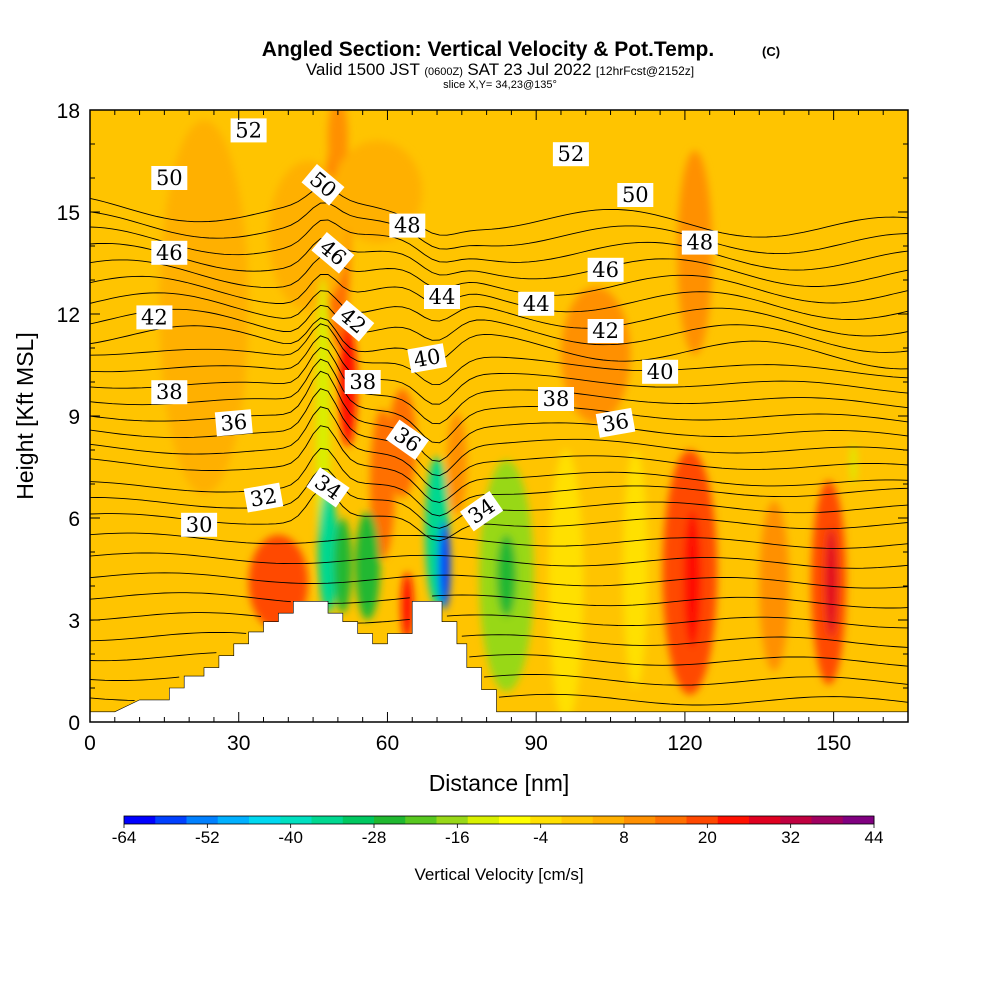  Describe the element at coordinates (363, 69) in the screenshot. I see `valid-time: Valid 1500 JST` at that location.